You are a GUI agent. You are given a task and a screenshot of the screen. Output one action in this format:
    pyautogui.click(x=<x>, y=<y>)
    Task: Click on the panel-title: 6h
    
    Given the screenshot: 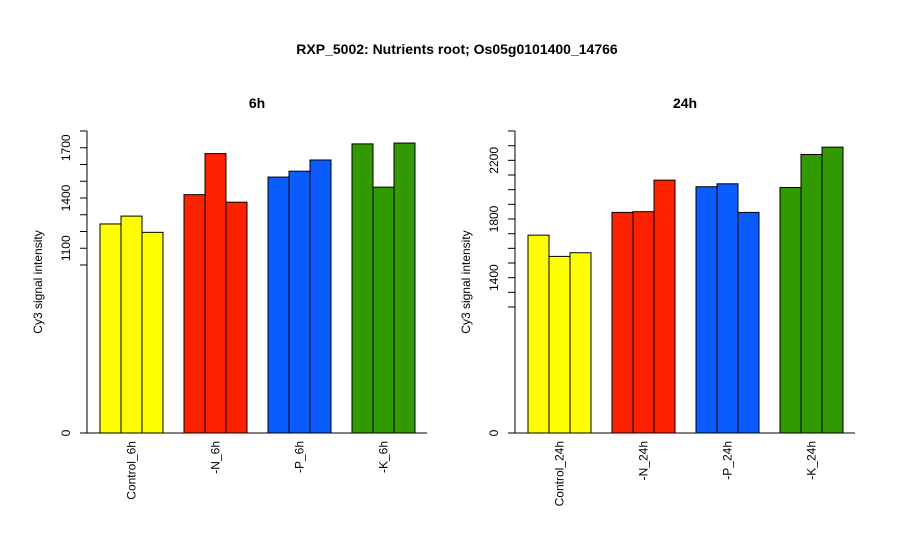 What is the action you would take?
    pyautogui.click(x=257, y=103)
    